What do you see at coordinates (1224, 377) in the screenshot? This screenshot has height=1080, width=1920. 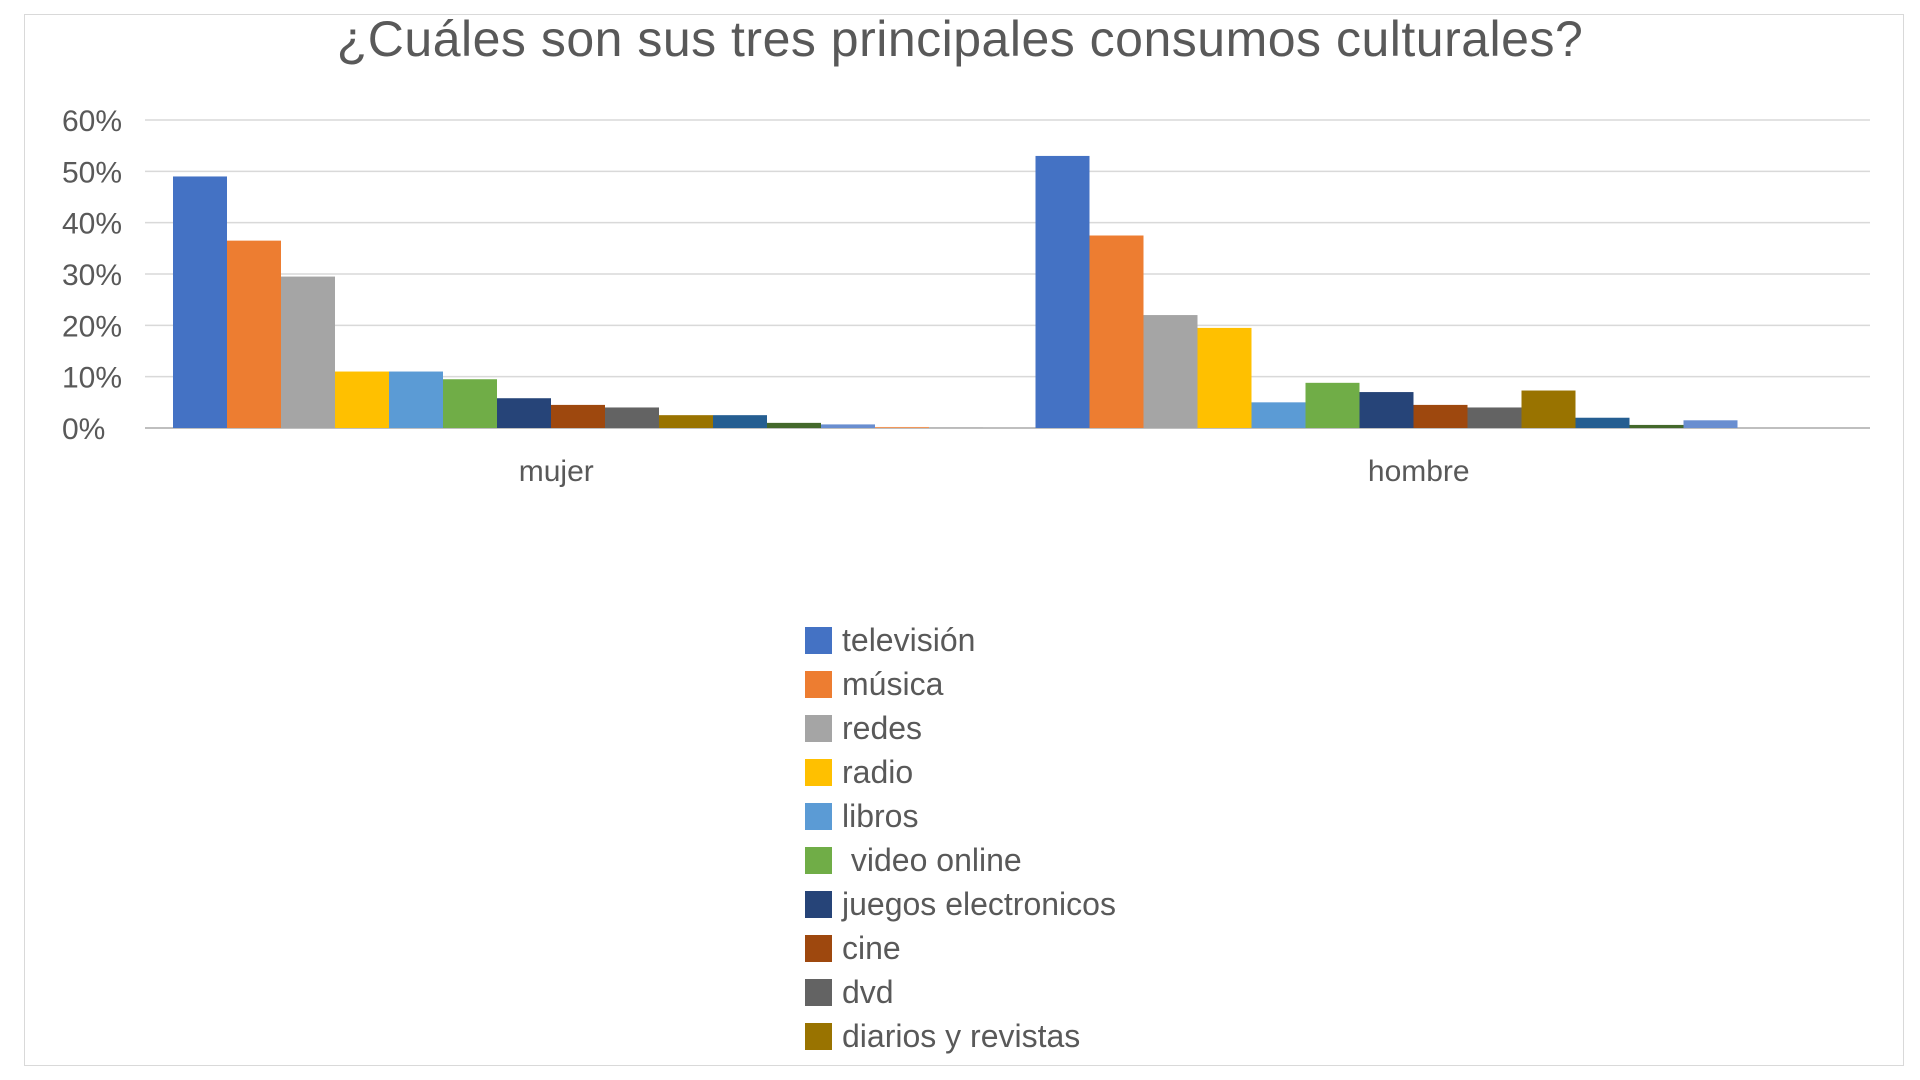 I see `bar-radio-hombre` at bounding box center [1224, 377].